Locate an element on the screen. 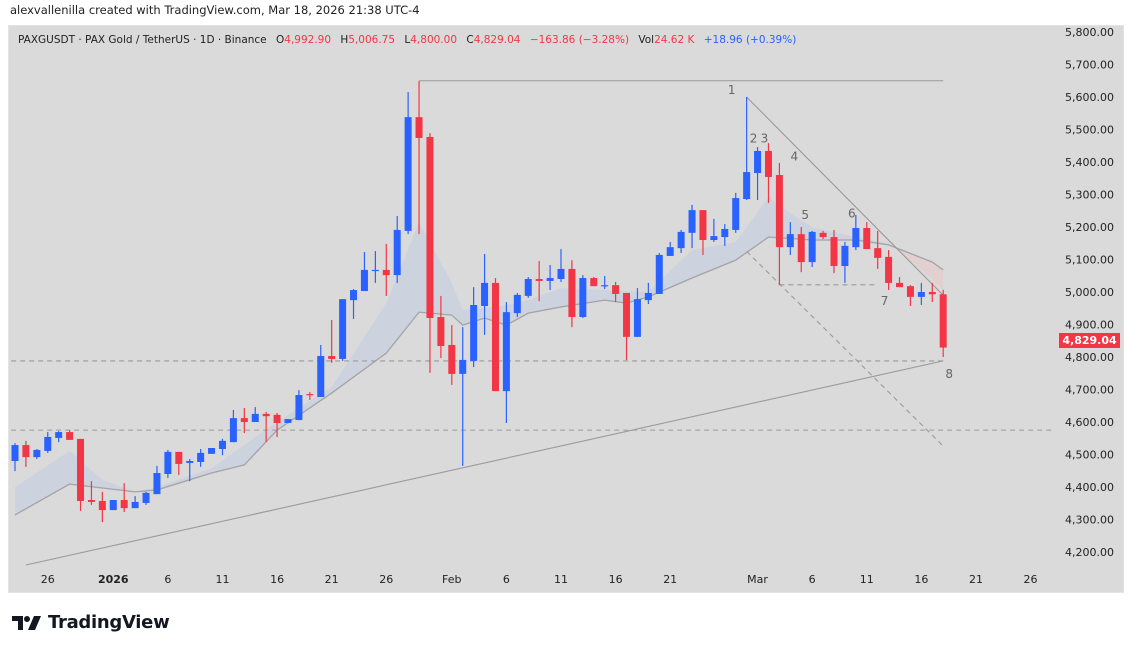  price-tick-label: 4,900.00 is located at coordinates (1089, 325).